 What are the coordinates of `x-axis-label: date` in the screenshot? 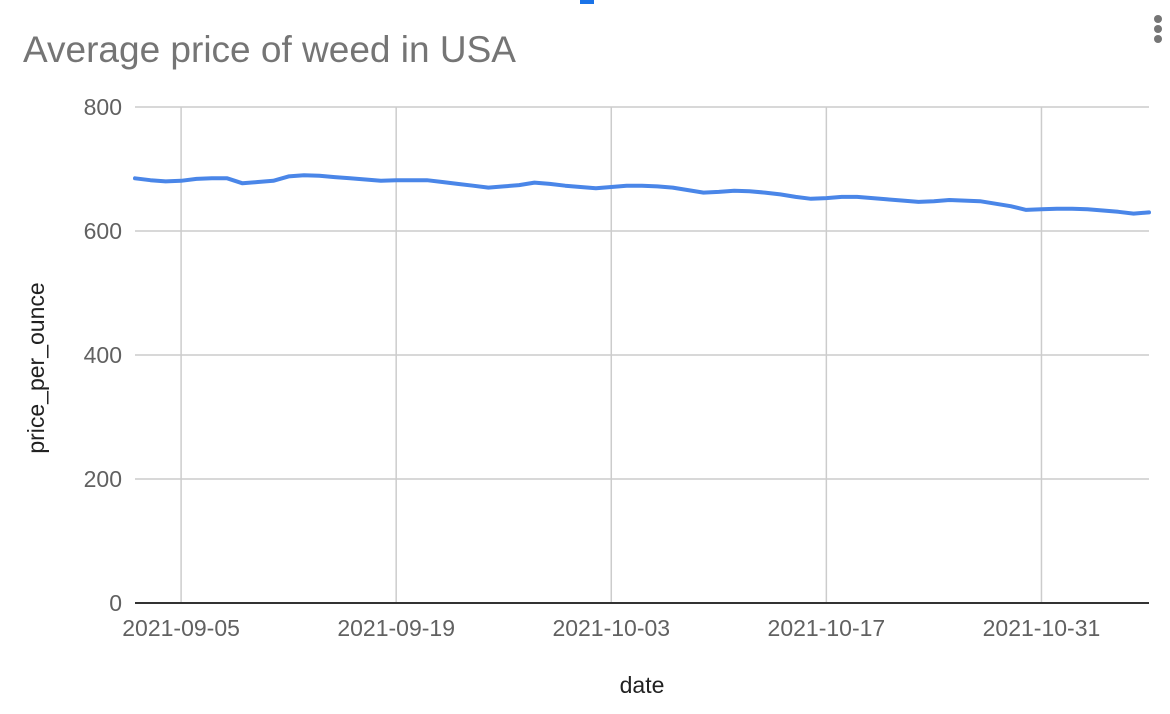 It's located at (642, 685).